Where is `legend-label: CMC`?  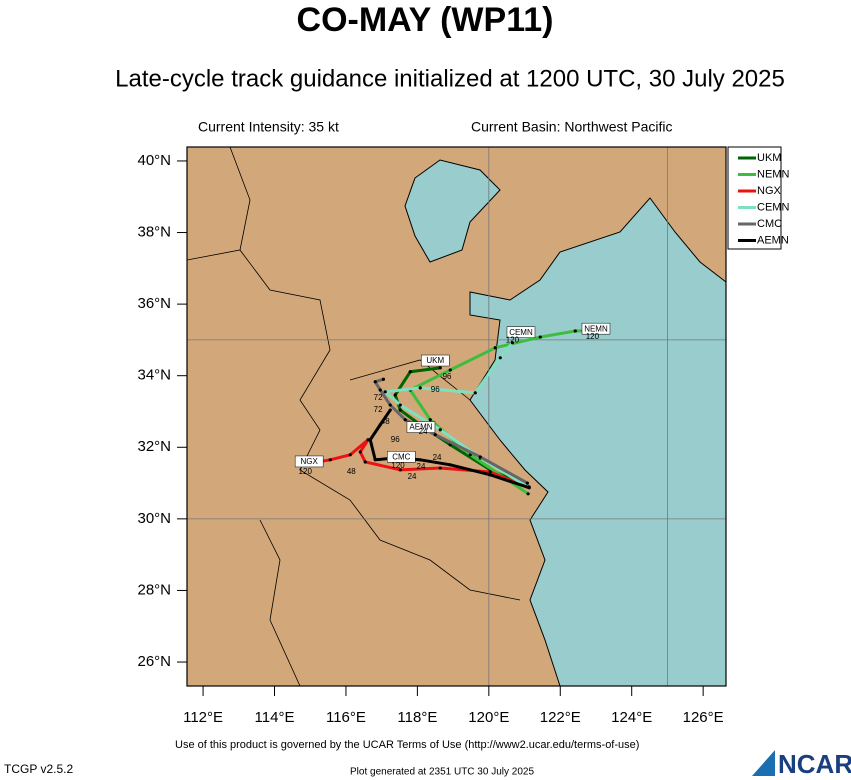 legend-label: CMC is located at coordinates (769, 224).